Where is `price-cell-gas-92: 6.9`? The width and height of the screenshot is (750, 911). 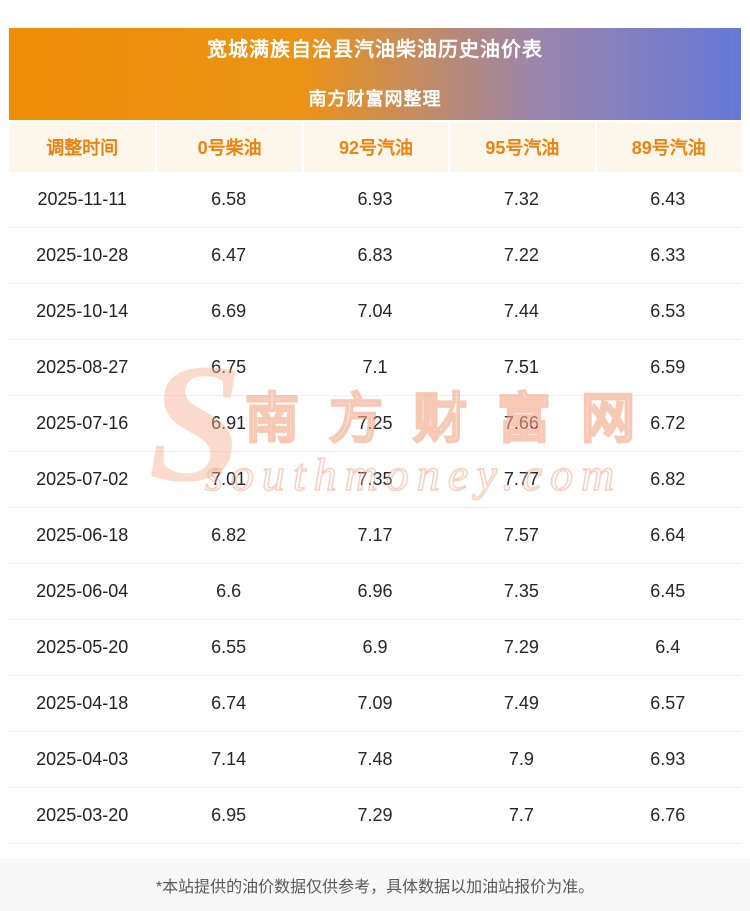 price-cell-gas-92: 6.9 is located at coordinates (375, 647).